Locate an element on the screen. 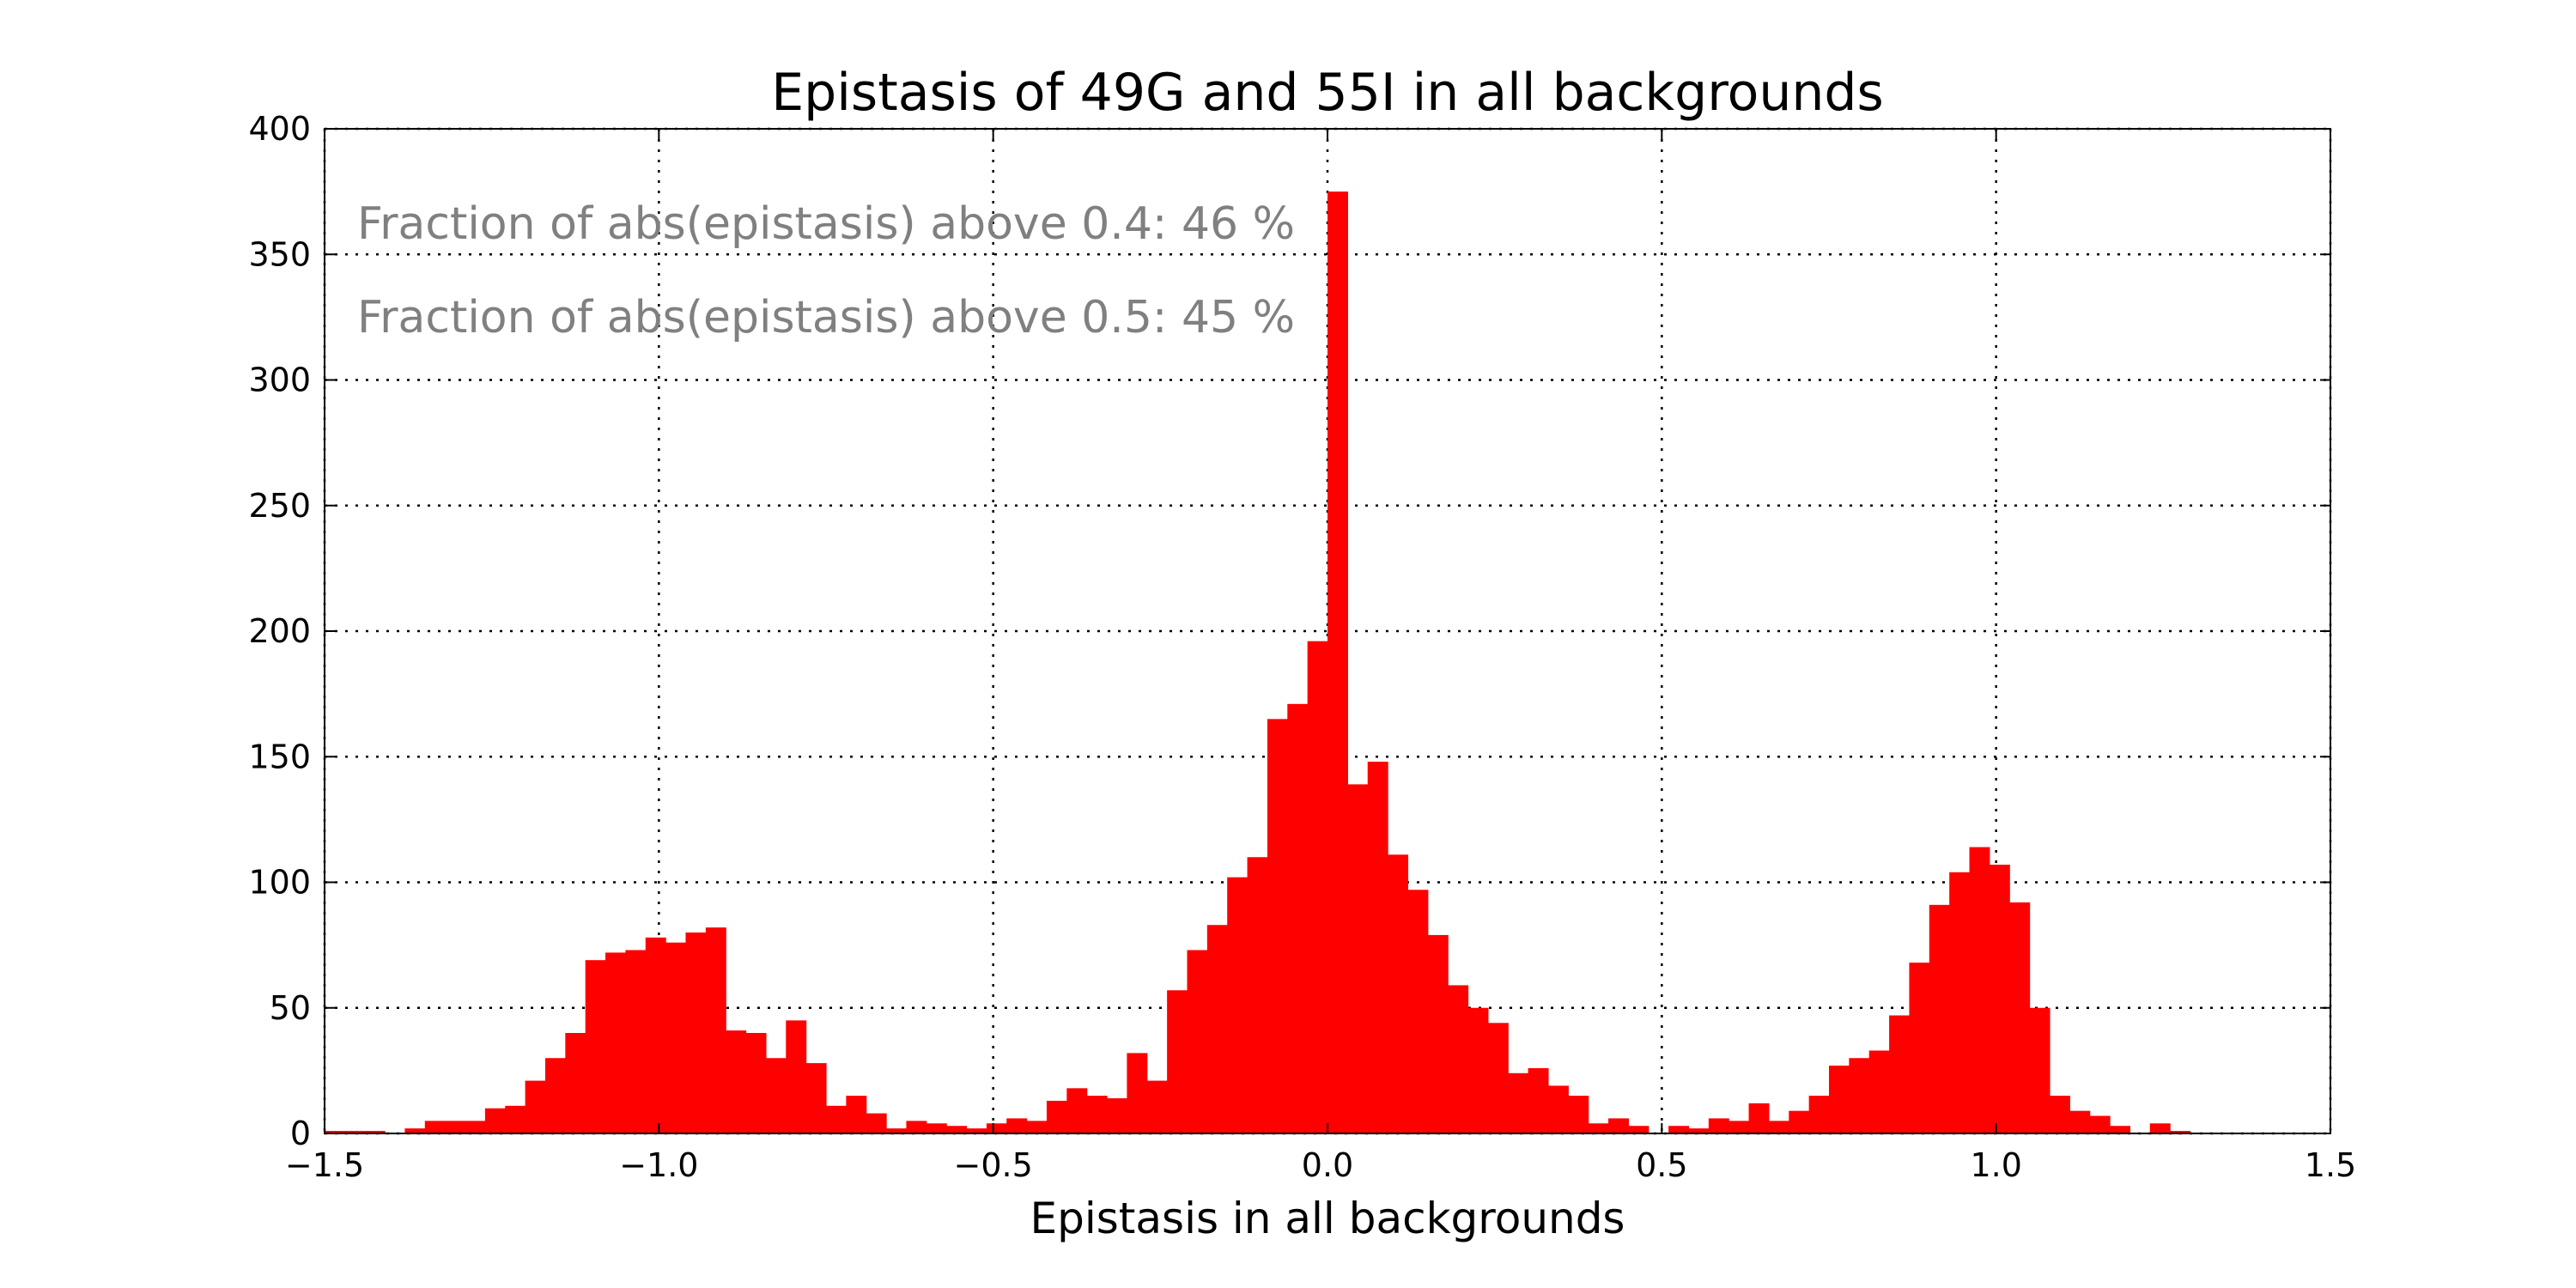  x-tick-label: −1.0 is located at coordinates (658, 1165).